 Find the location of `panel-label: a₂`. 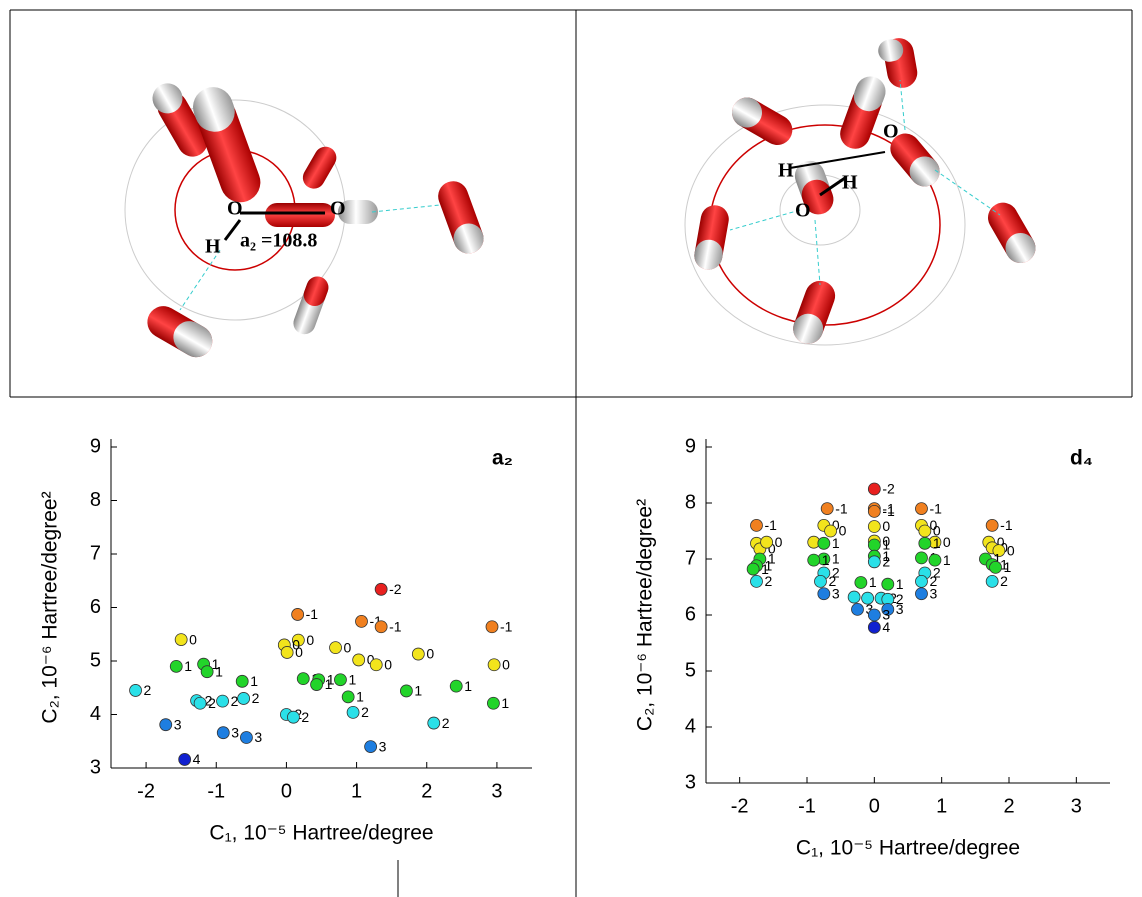

panel-label: a₂ is located at coordinates (502, 458).